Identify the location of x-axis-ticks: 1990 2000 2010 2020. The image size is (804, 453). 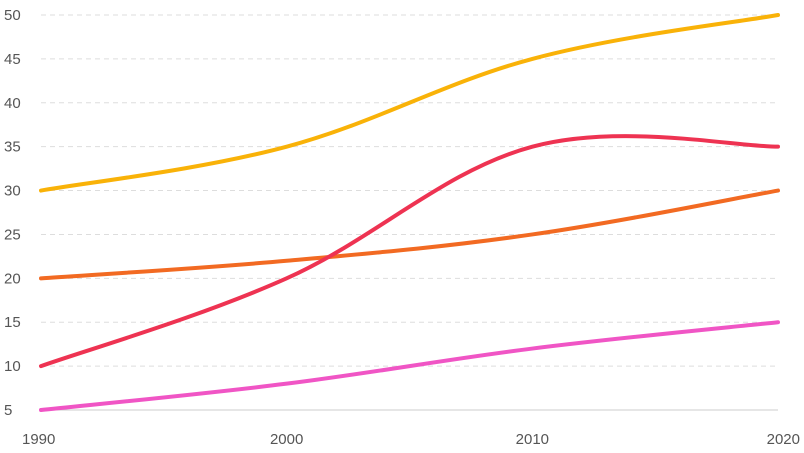
(411, 439).